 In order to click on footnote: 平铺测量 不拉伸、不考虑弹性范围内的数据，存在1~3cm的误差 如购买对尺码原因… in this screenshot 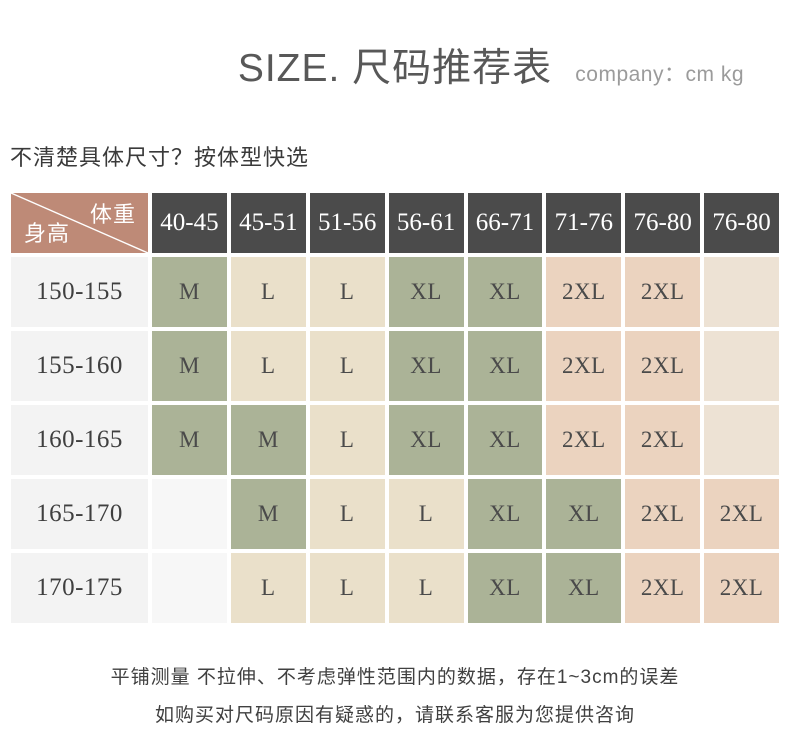, I will do `click(395, 697)`.